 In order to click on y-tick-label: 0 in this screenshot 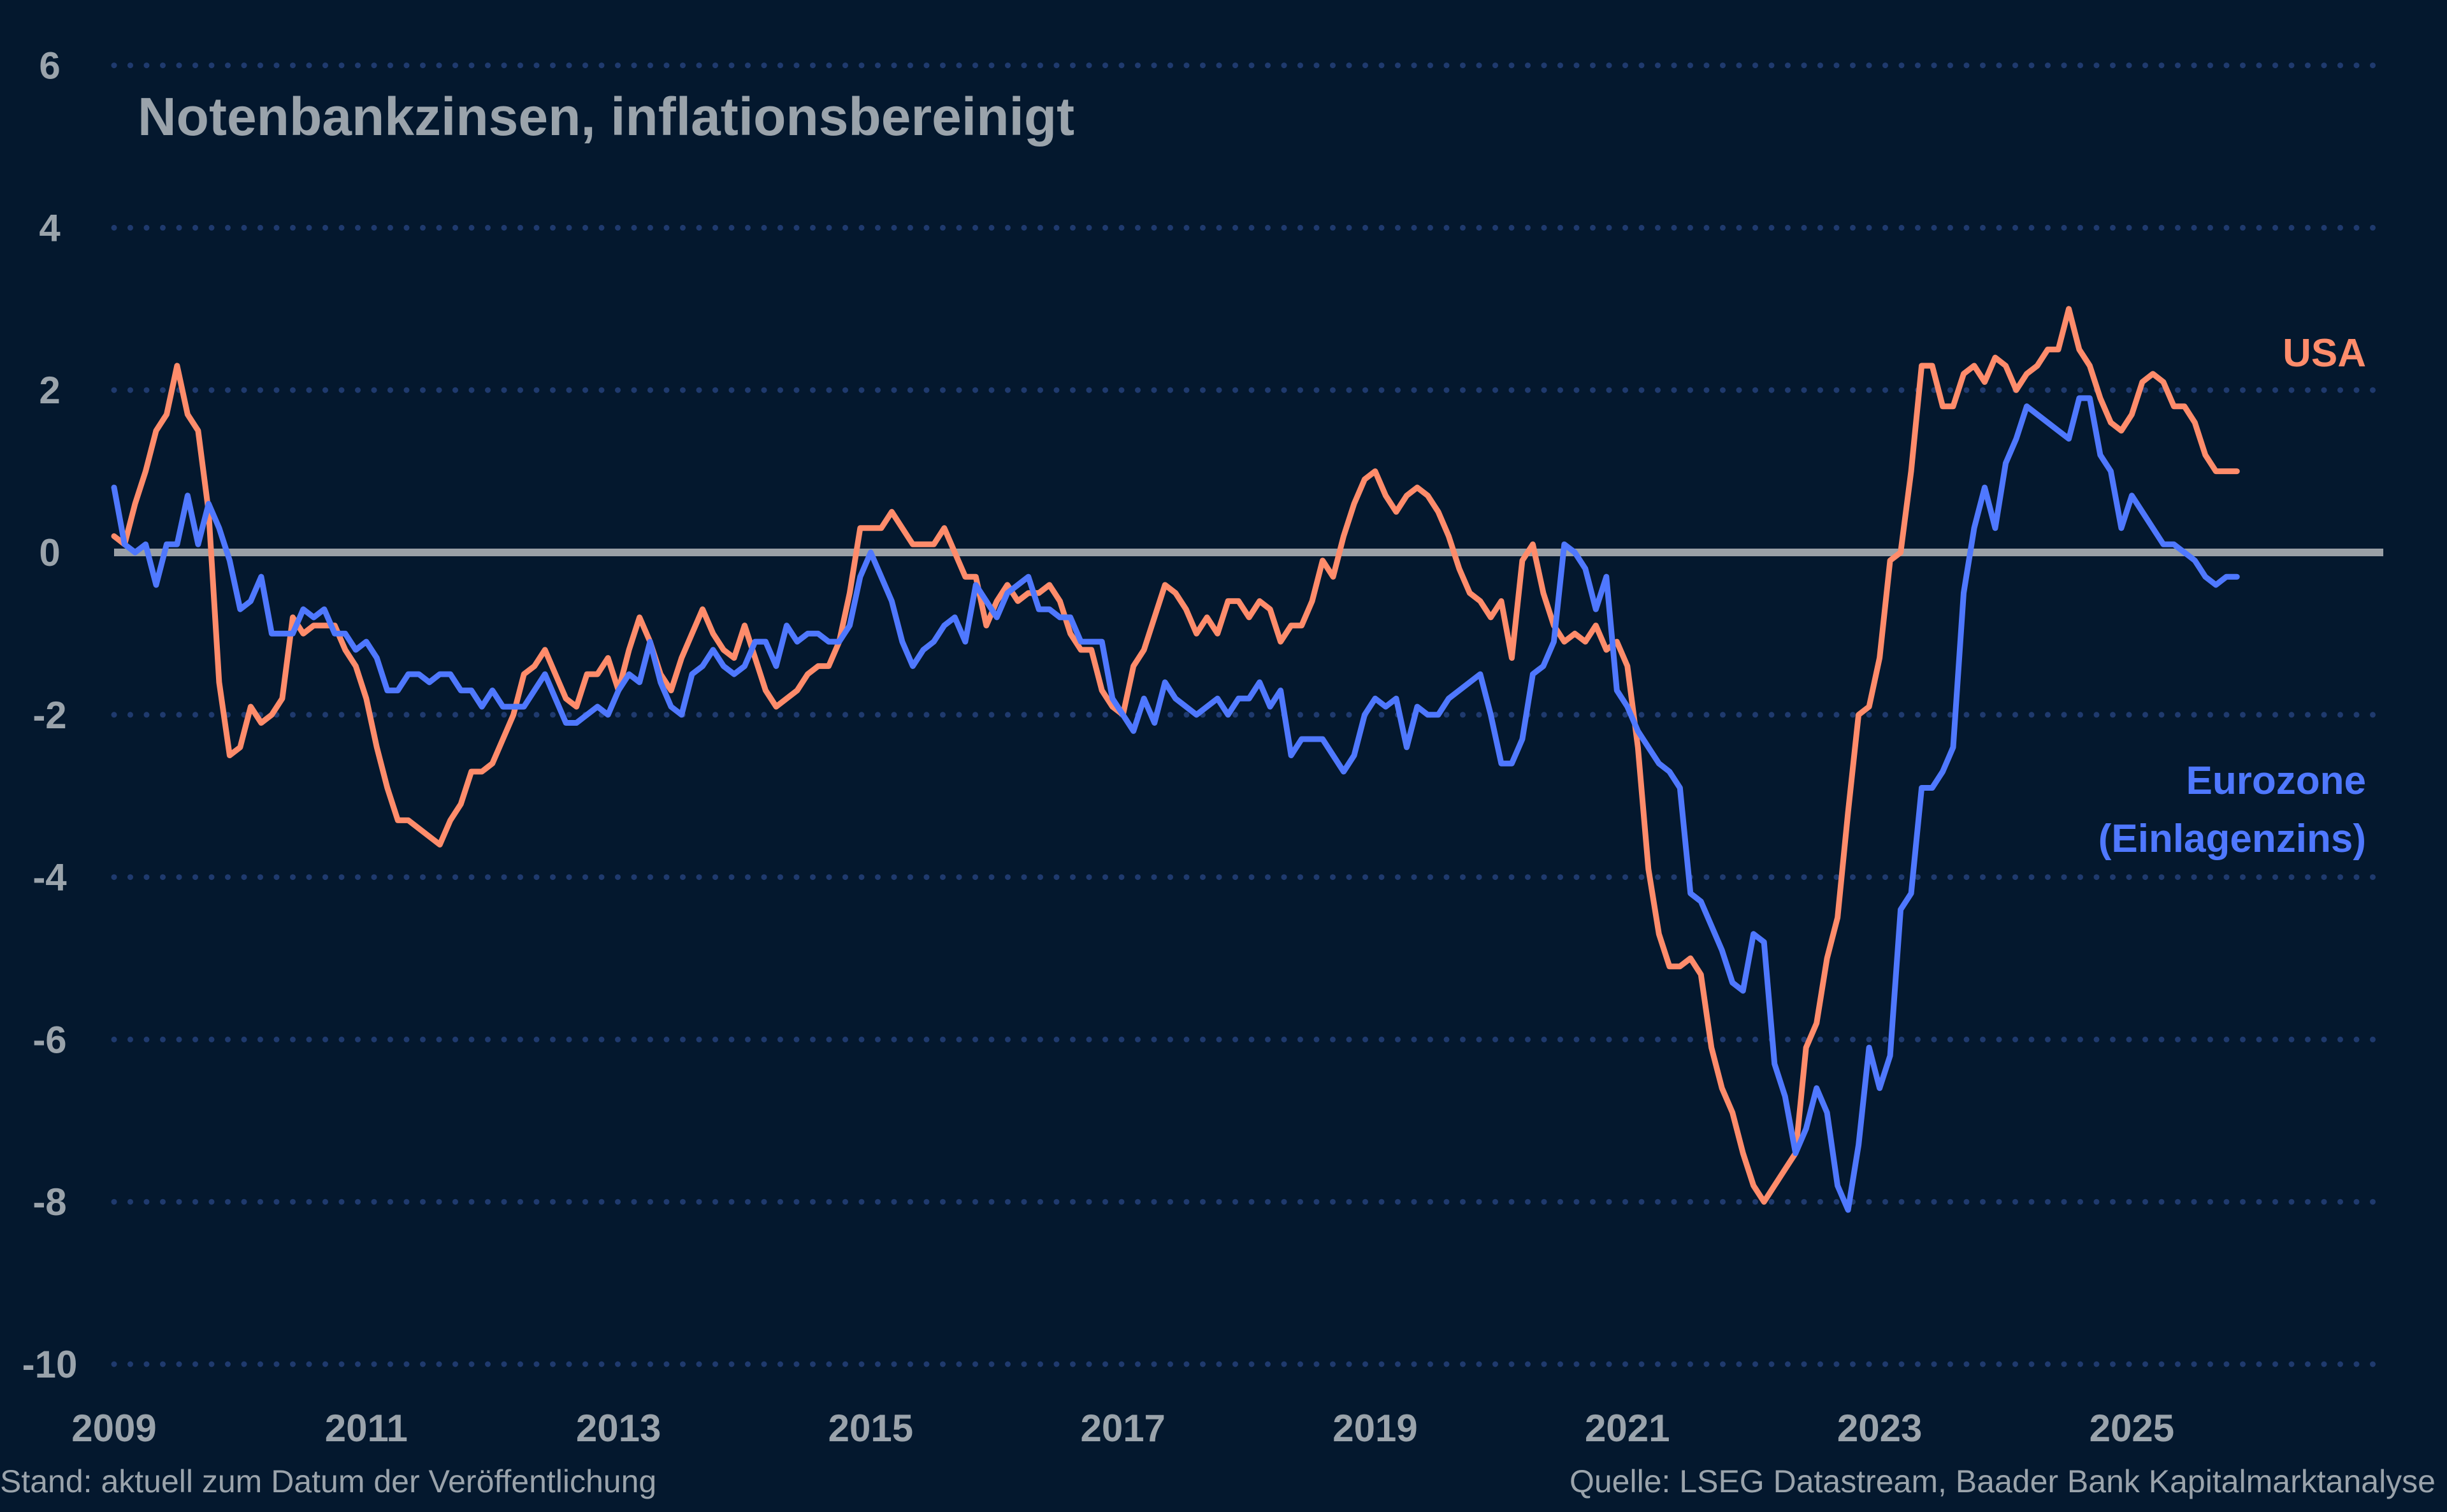, I will do `click(49, 552)`.